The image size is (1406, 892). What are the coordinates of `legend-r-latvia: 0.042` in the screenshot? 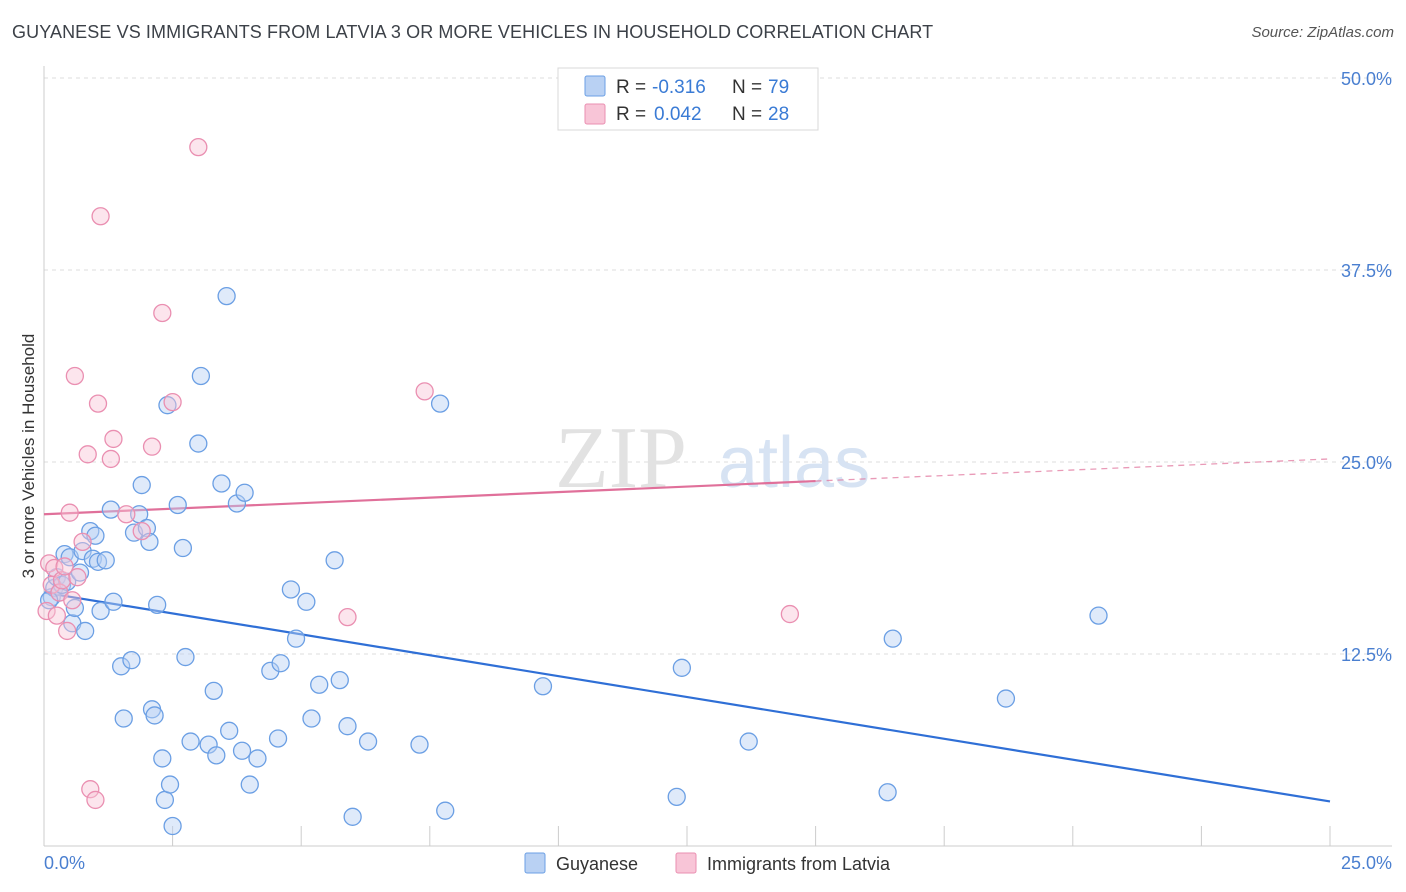 It's located at (678, 114).